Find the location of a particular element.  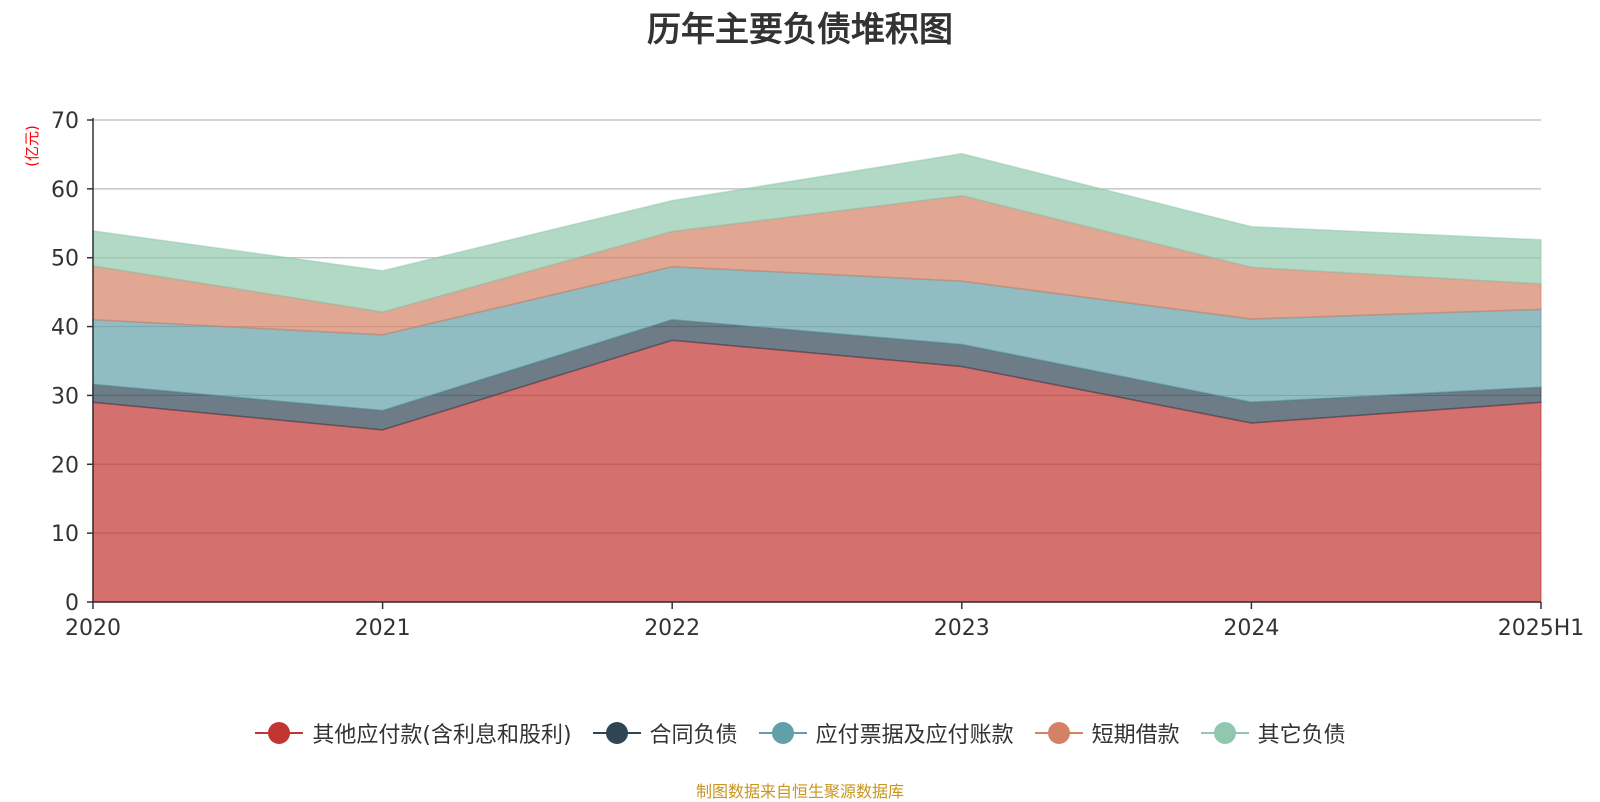

y-tick-label: 50 is located at coordinates (65, 259).